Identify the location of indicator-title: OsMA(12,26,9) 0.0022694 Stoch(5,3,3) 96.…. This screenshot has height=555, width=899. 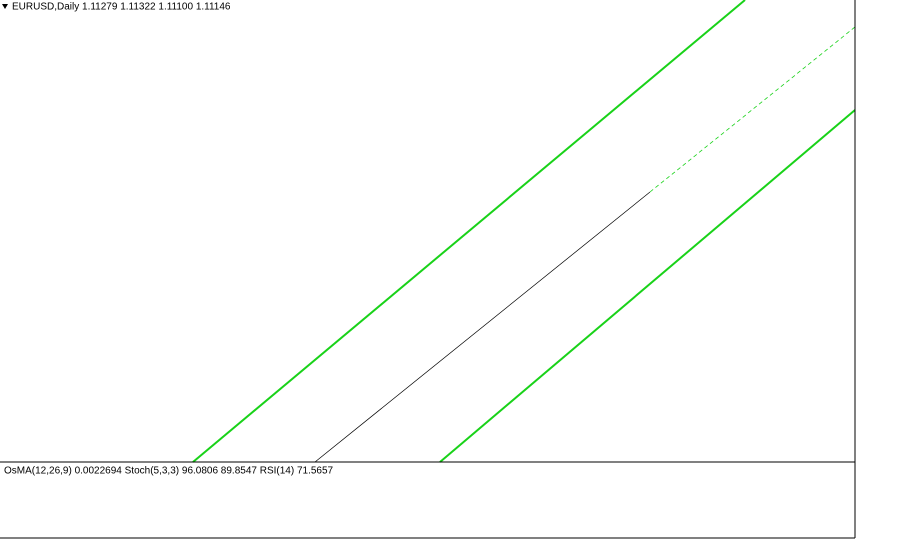
(169, 471).